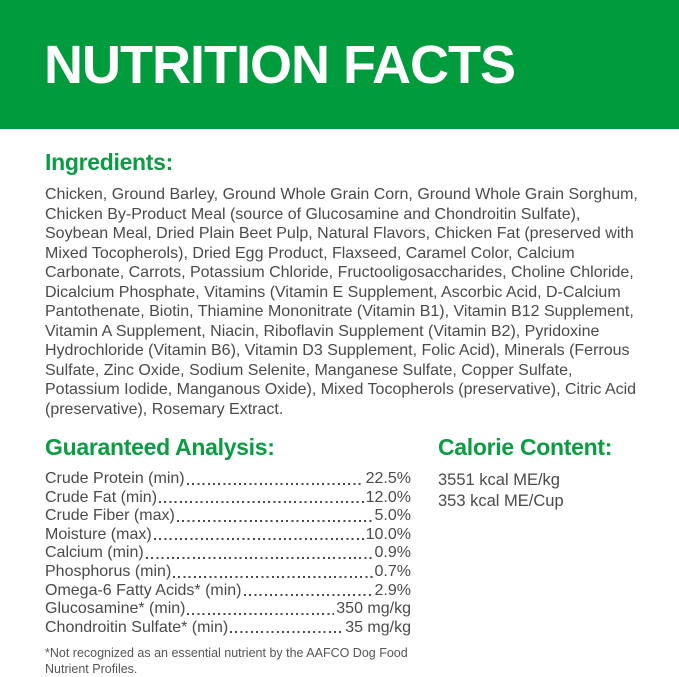 This screenshot has height=677, width=679. What do you see at coordinates (388, 534) in the screenshot?
I see `analysis-value: 10.0%` at bounding box center [388, 534].